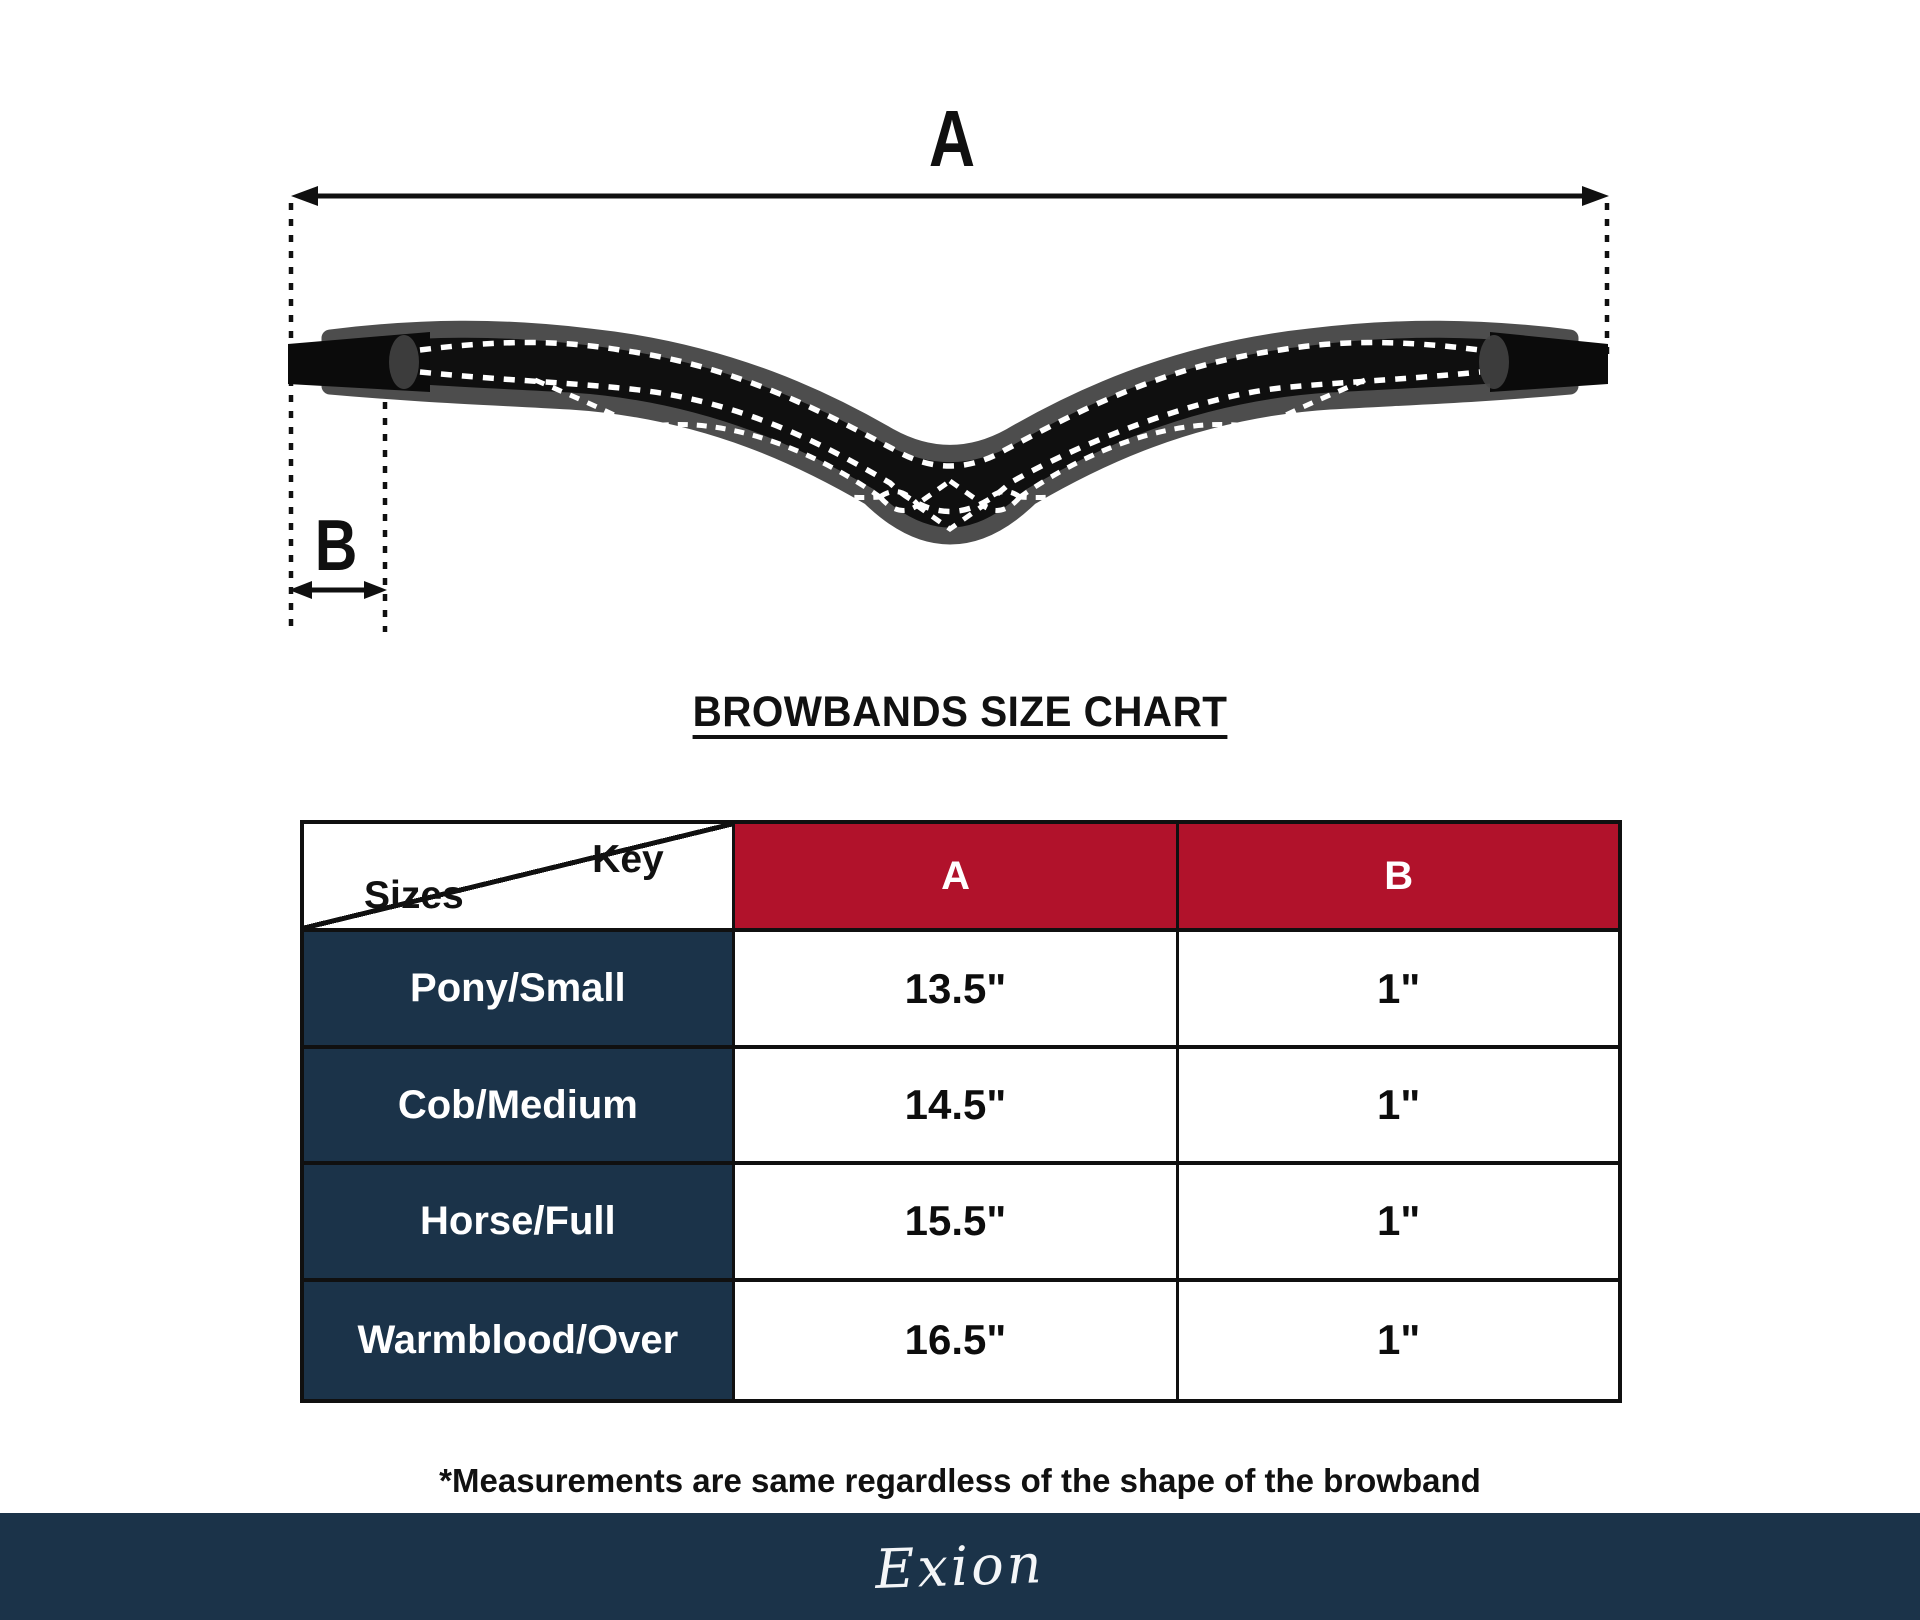 This screenshot has height=1620, width=1920. I want to click on band-right-loop-shadow, so click(1494, 362).